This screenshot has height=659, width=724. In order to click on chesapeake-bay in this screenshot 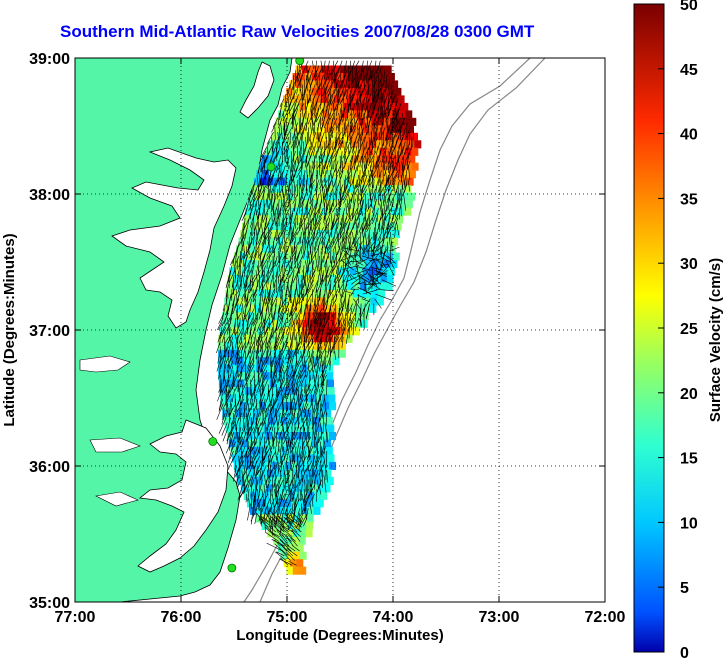, I will do `click(174, 238)`.